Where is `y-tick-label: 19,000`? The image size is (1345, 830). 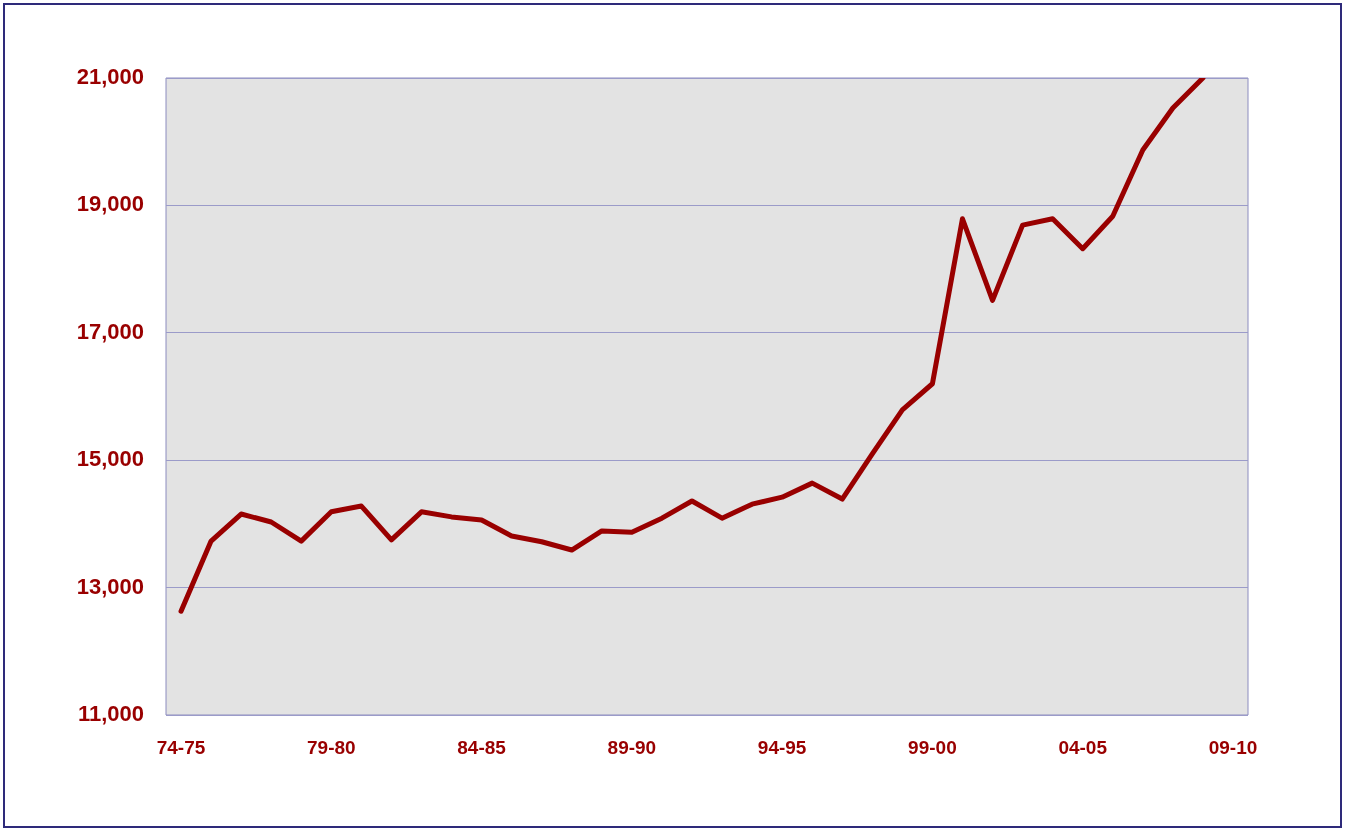 y-tick-label: 19,000 is located at coordinates (110, 204).